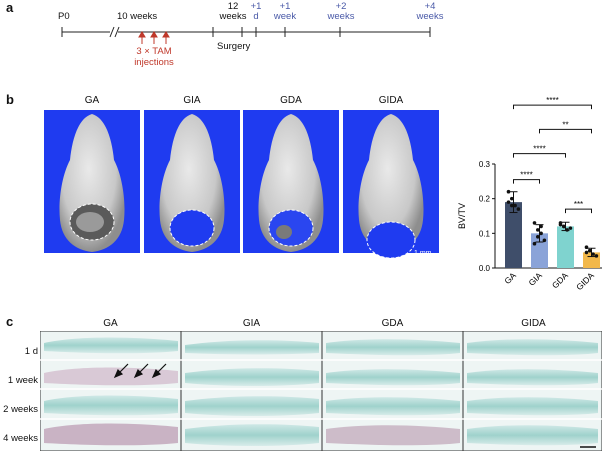  What do you see at coordinates (10, 7) in the screenshot?
I see `panel-label-a: a` at bounding box center [10, 7].